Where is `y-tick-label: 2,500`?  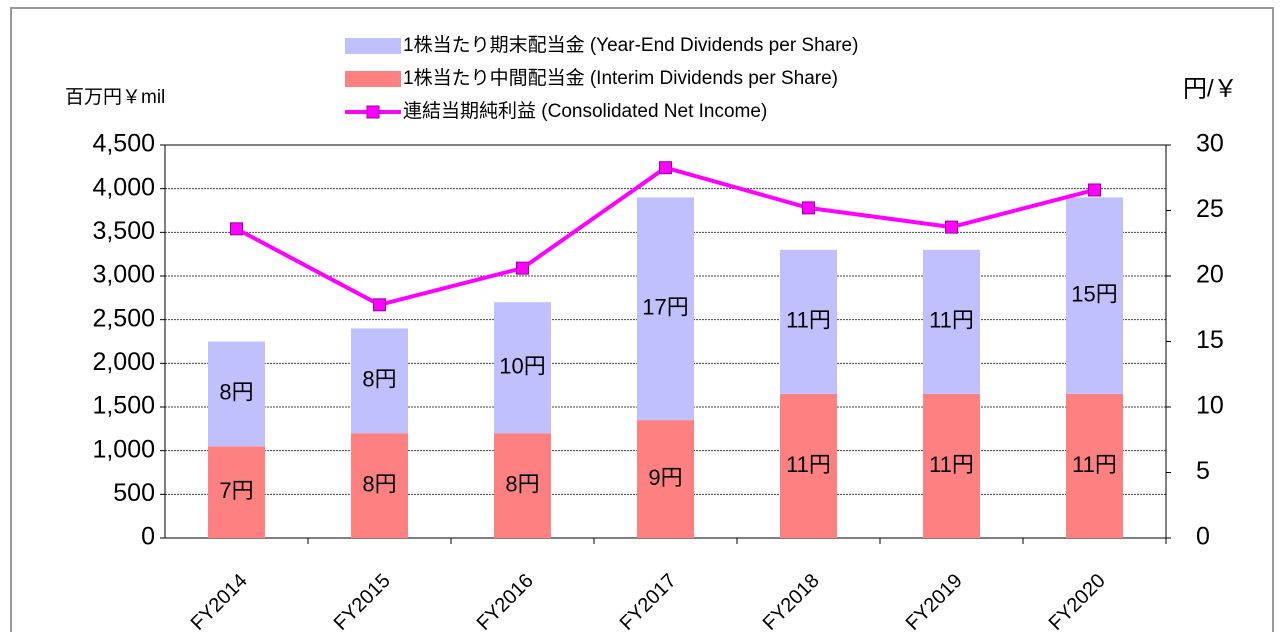
y-tick-label: 2,500 is located at coordinates (123, 318).